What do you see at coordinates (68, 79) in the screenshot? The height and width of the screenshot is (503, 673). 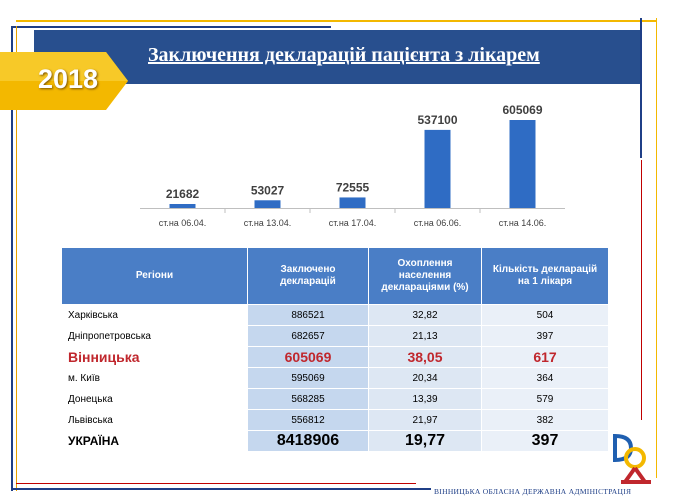 I see `year-label: 2018` at bounding box center [68, 79].